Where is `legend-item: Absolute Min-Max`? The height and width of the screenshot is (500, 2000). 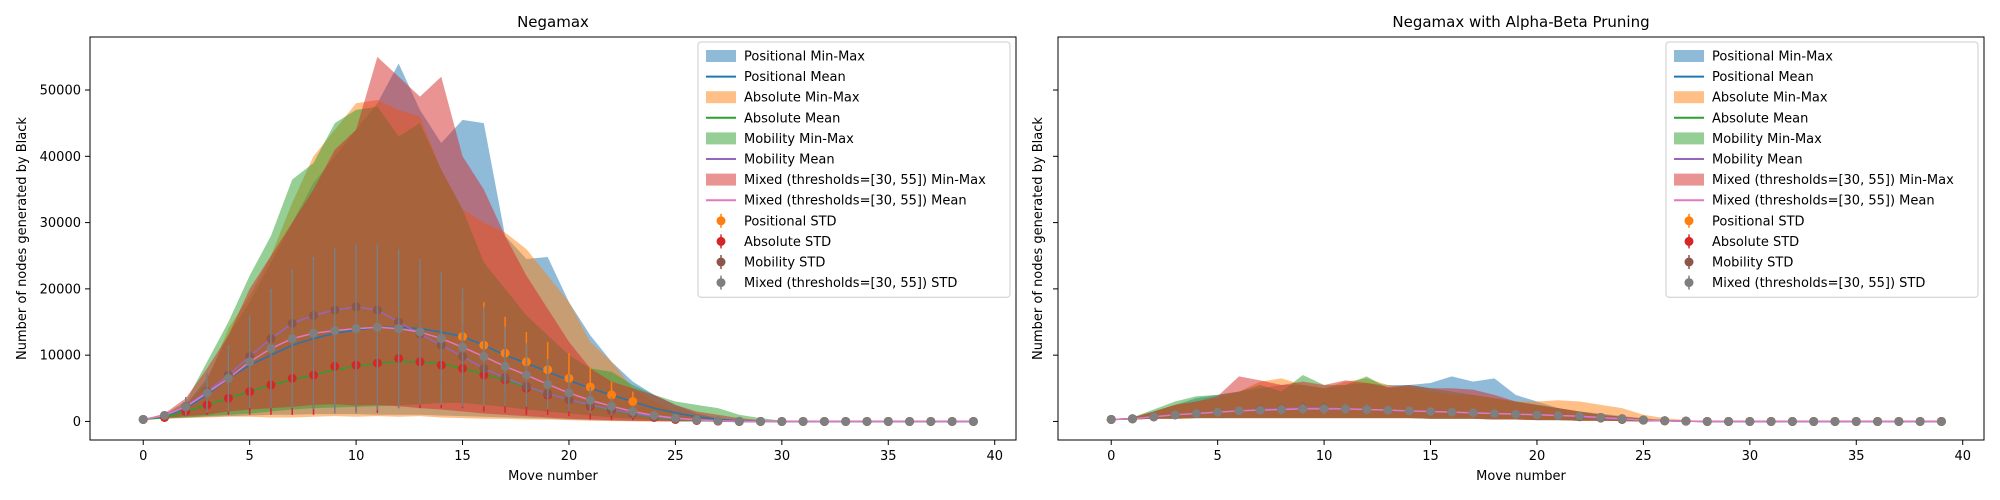
legend-item: Absolute Min-Max is located at coordinates (783, 98).